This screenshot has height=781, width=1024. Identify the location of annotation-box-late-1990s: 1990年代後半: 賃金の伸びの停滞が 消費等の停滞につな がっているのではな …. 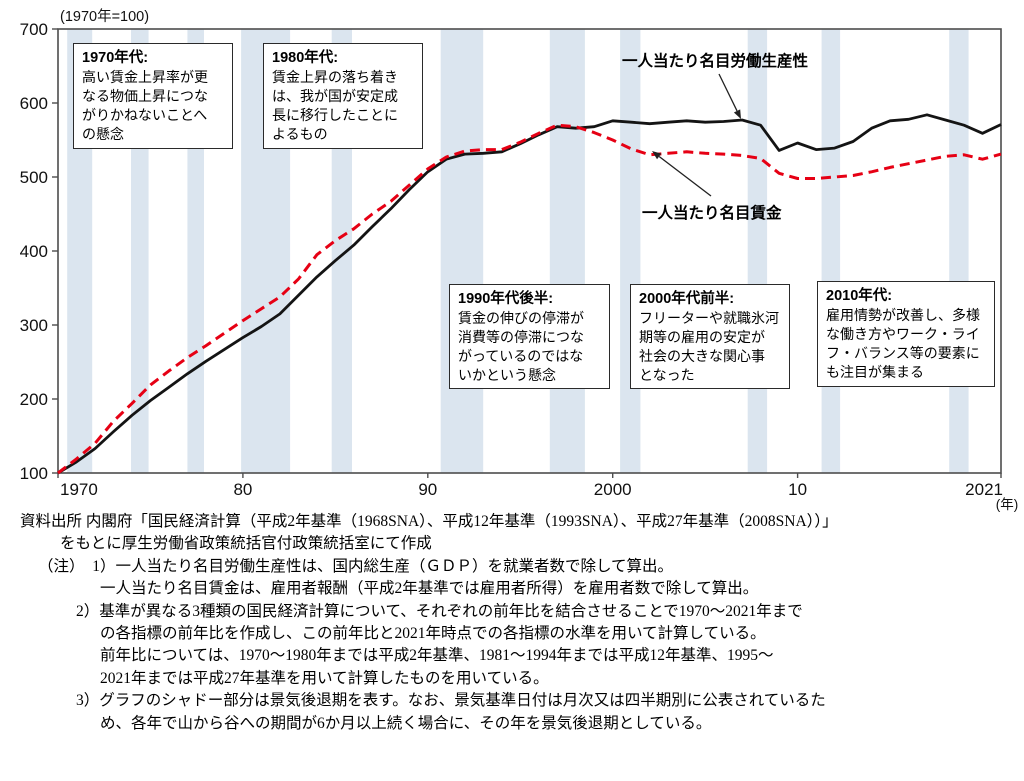
(529, 336).